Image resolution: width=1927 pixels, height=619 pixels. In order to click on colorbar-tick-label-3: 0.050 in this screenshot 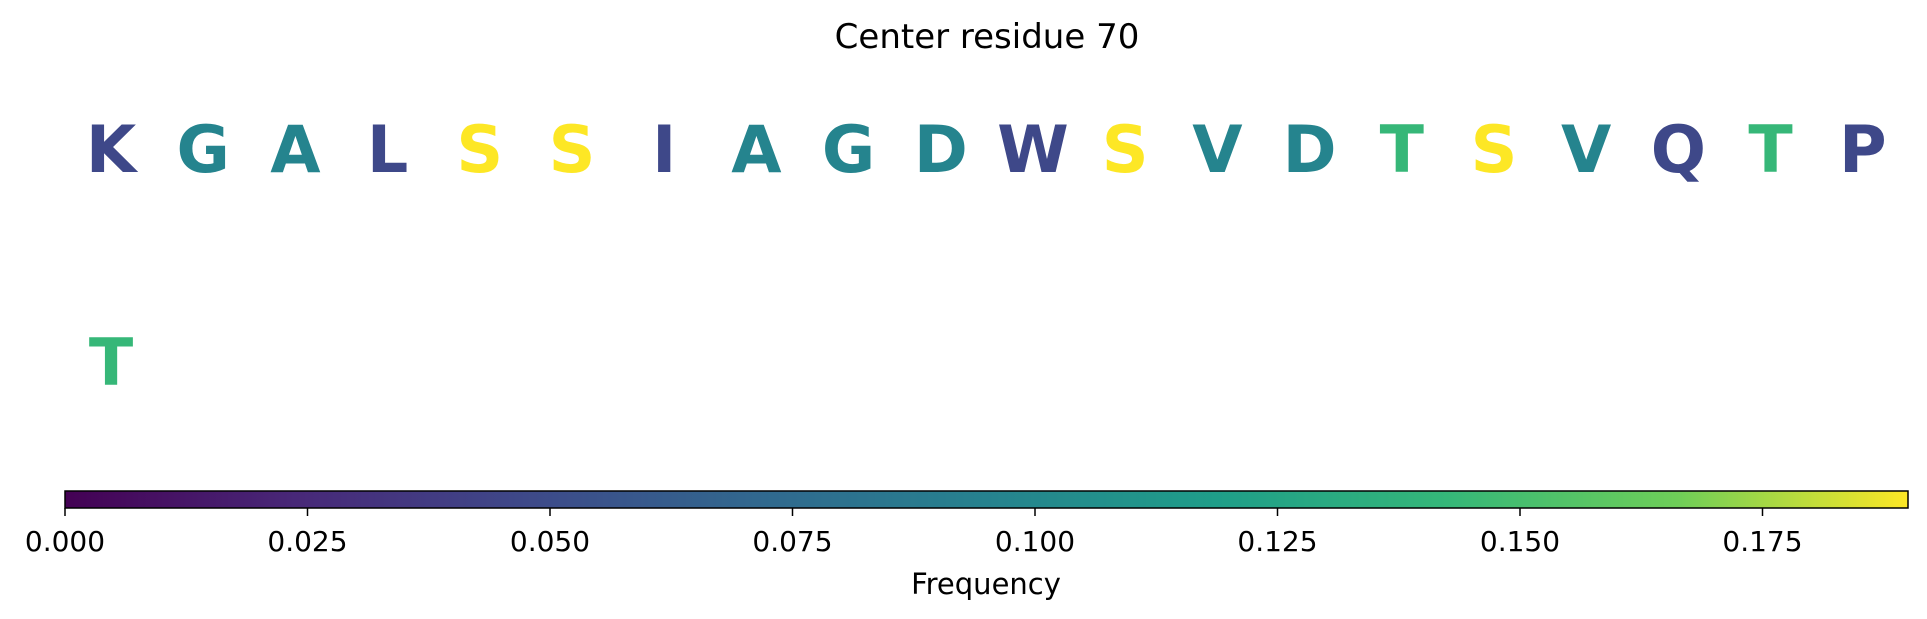, I will do `click(550, 541)`.